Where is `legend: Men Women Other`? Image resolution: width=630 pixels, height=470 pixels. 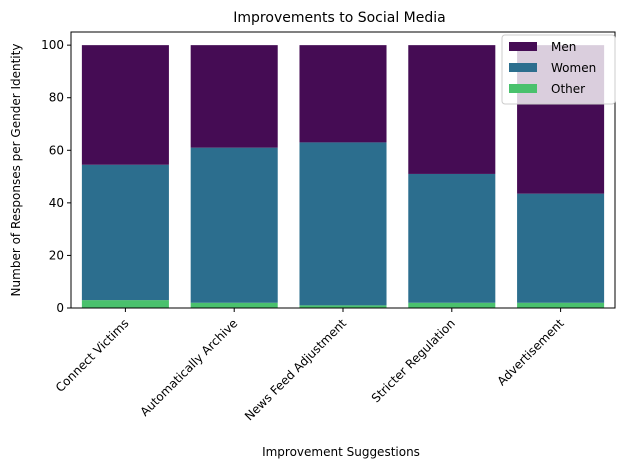 legend: Men Women Other is located at coordinates (558, 69).